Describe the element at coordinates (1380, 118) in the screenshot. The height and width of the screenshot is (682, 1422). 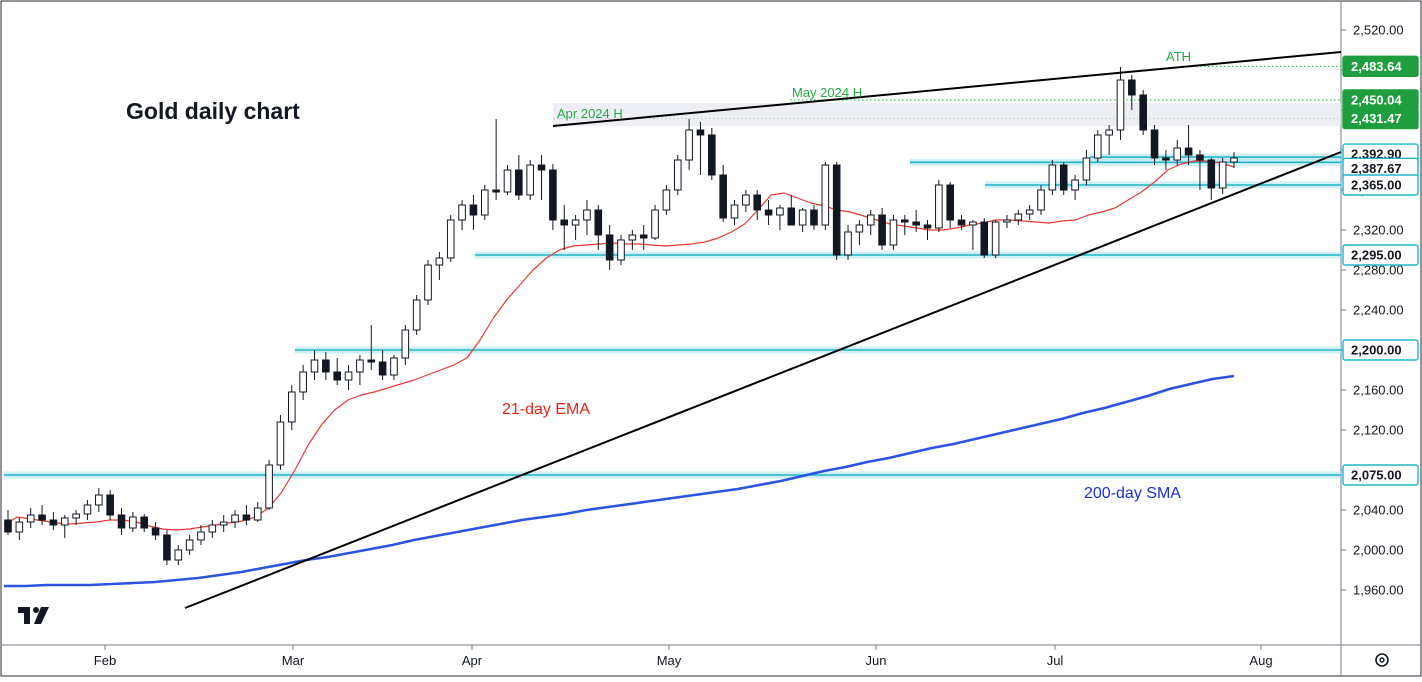
I see `price-tag: 2,431.47` at that location.